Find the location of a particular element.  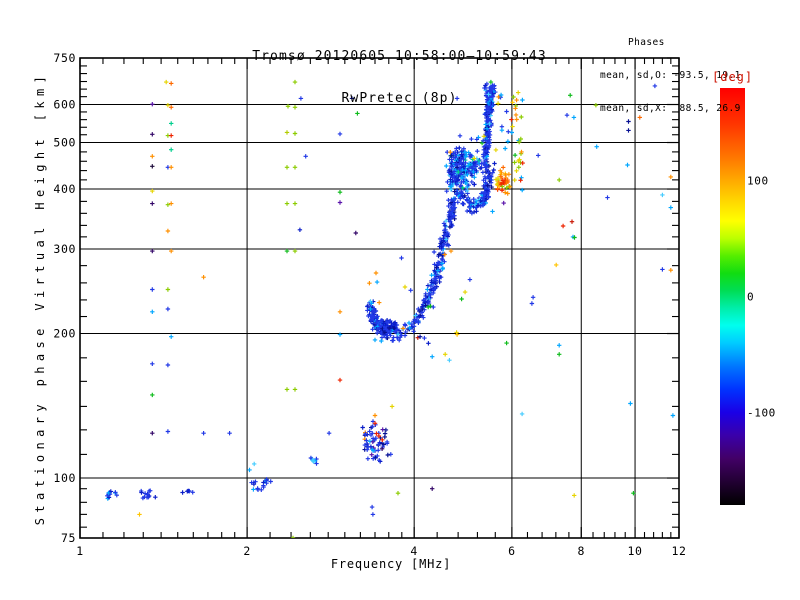

tick-label: 200 is located at coordinates (64, 334).